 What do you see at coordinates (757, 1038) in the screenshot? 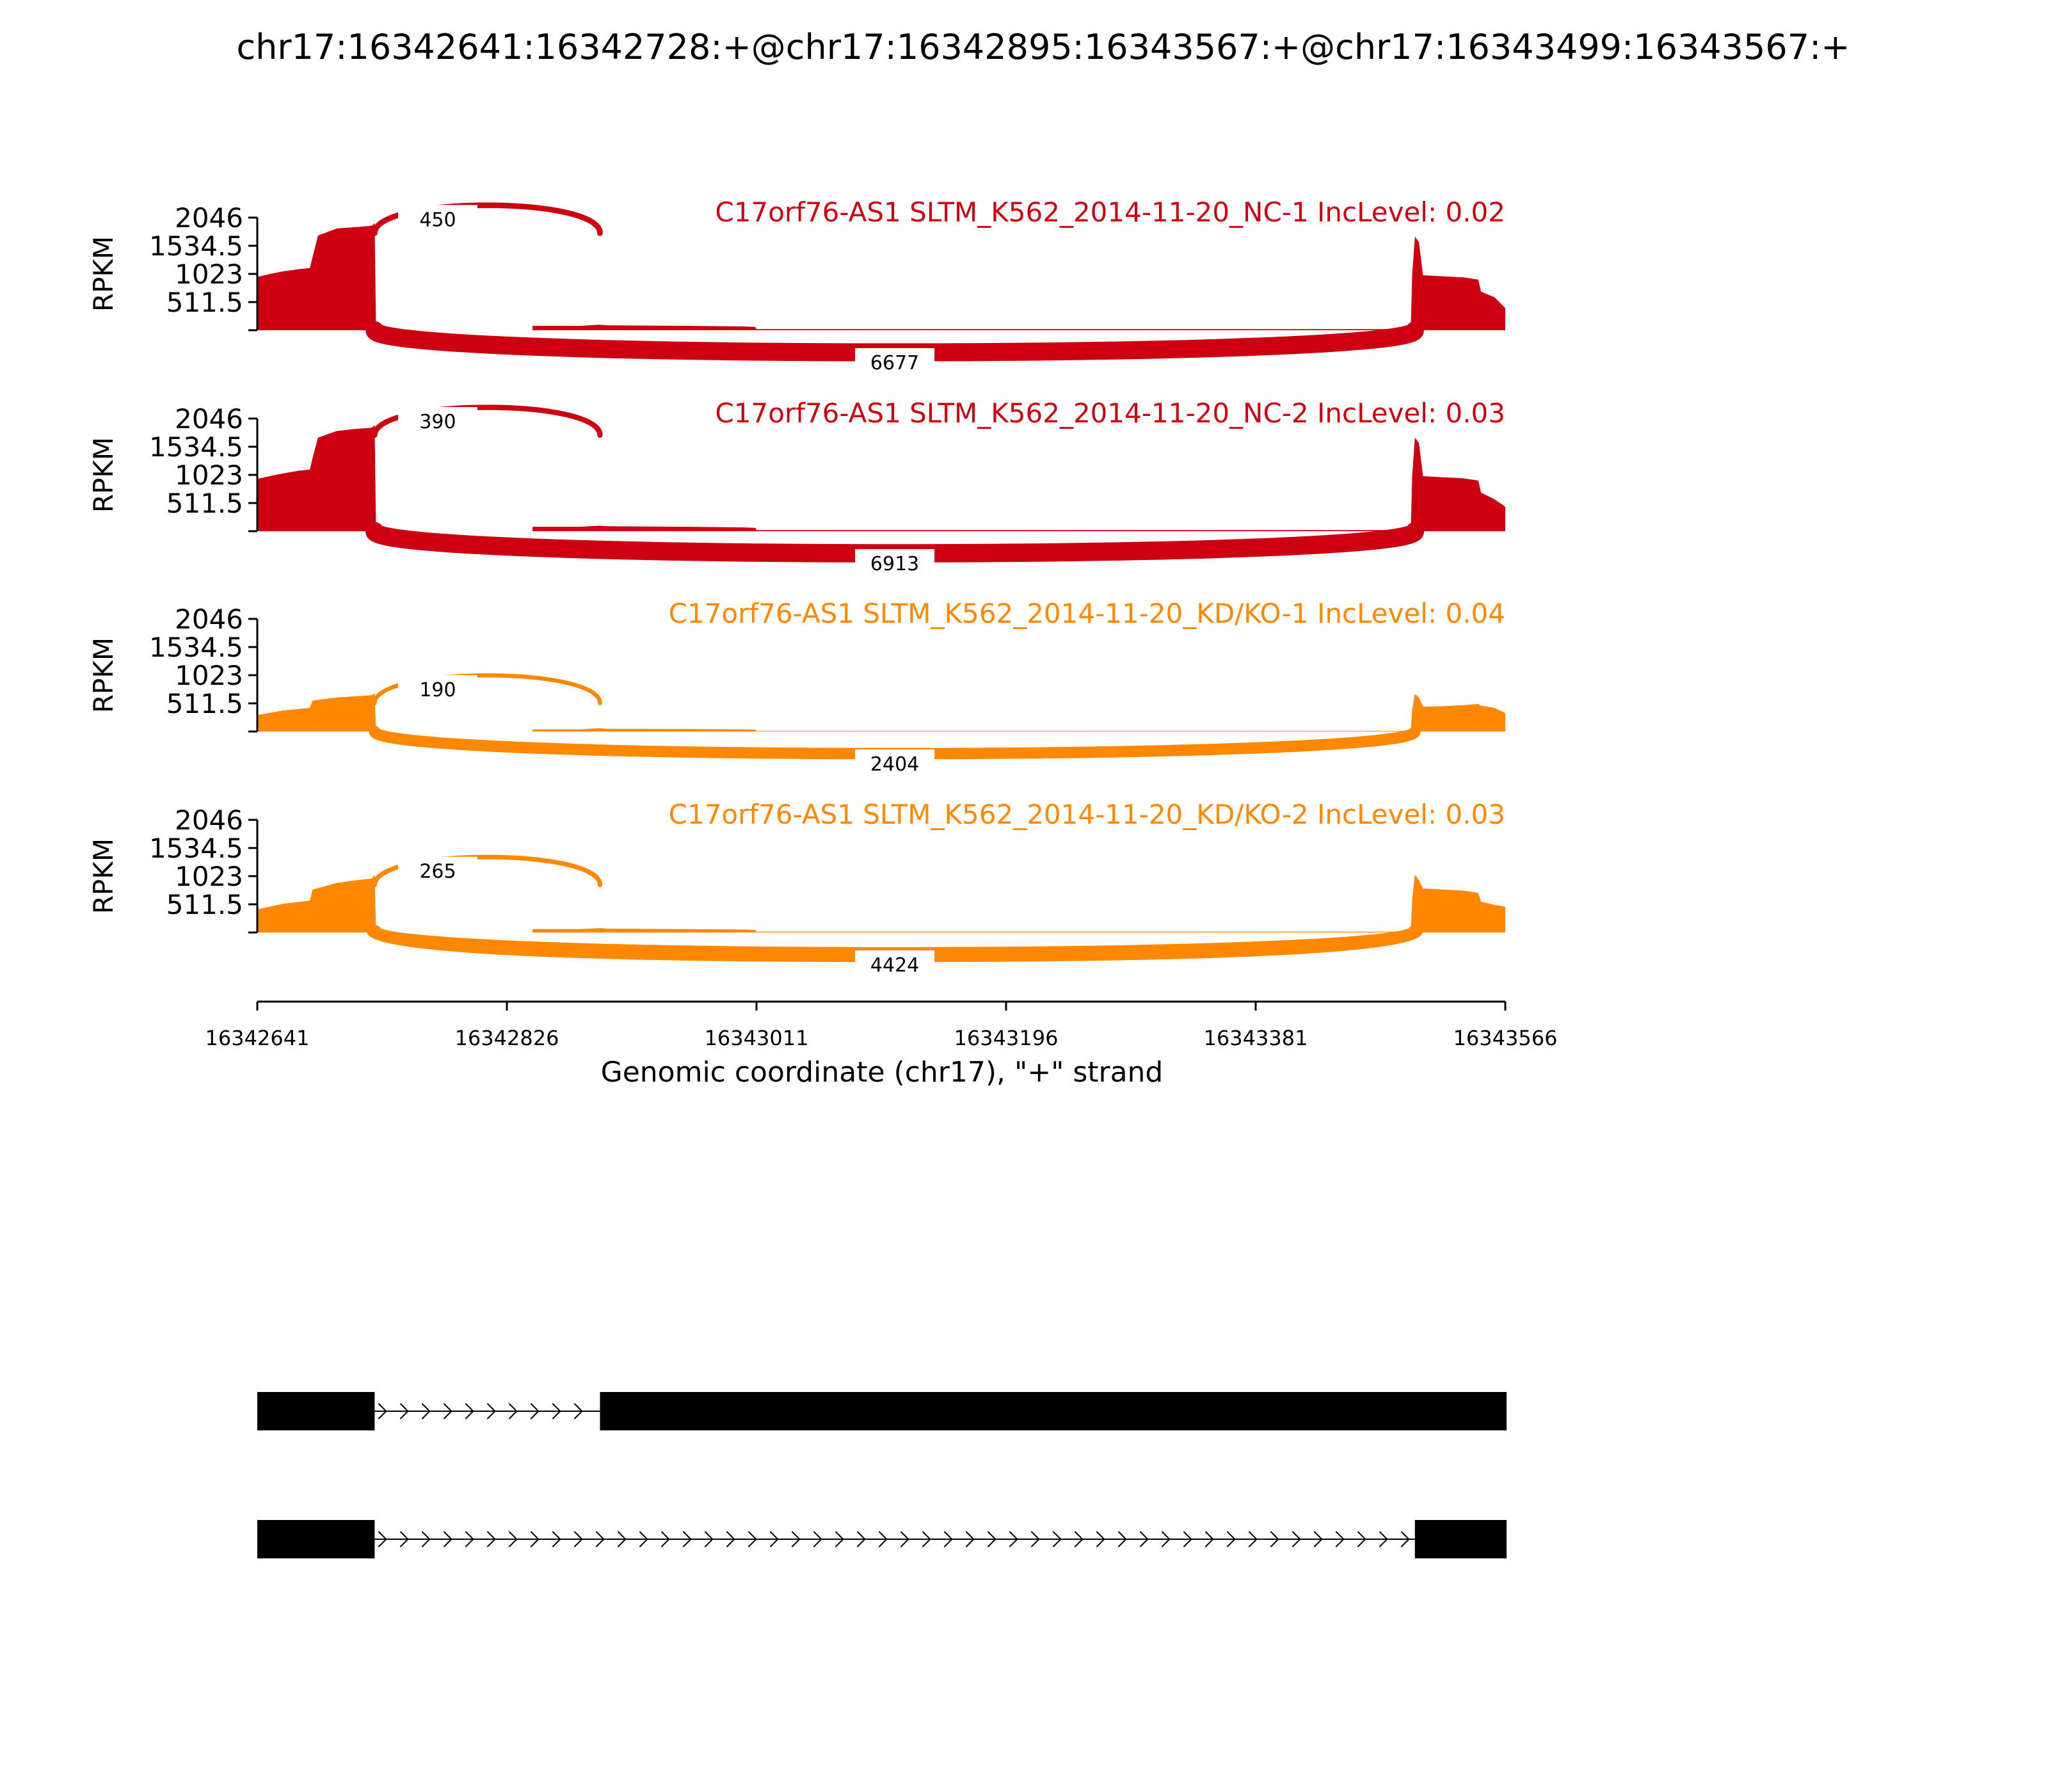
I see `x-tick-label: 16343011` at bounding box center [757, 1038].